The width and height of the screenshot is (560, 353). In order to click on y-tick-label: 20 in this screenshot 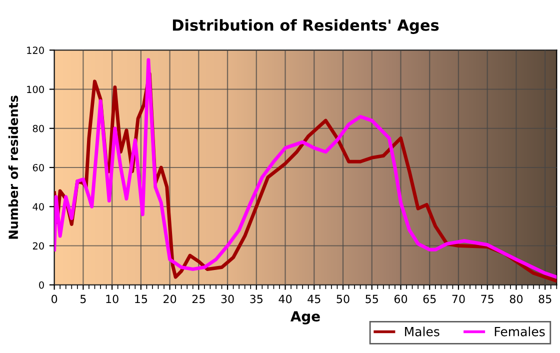, I will do `click(38, 246)`.